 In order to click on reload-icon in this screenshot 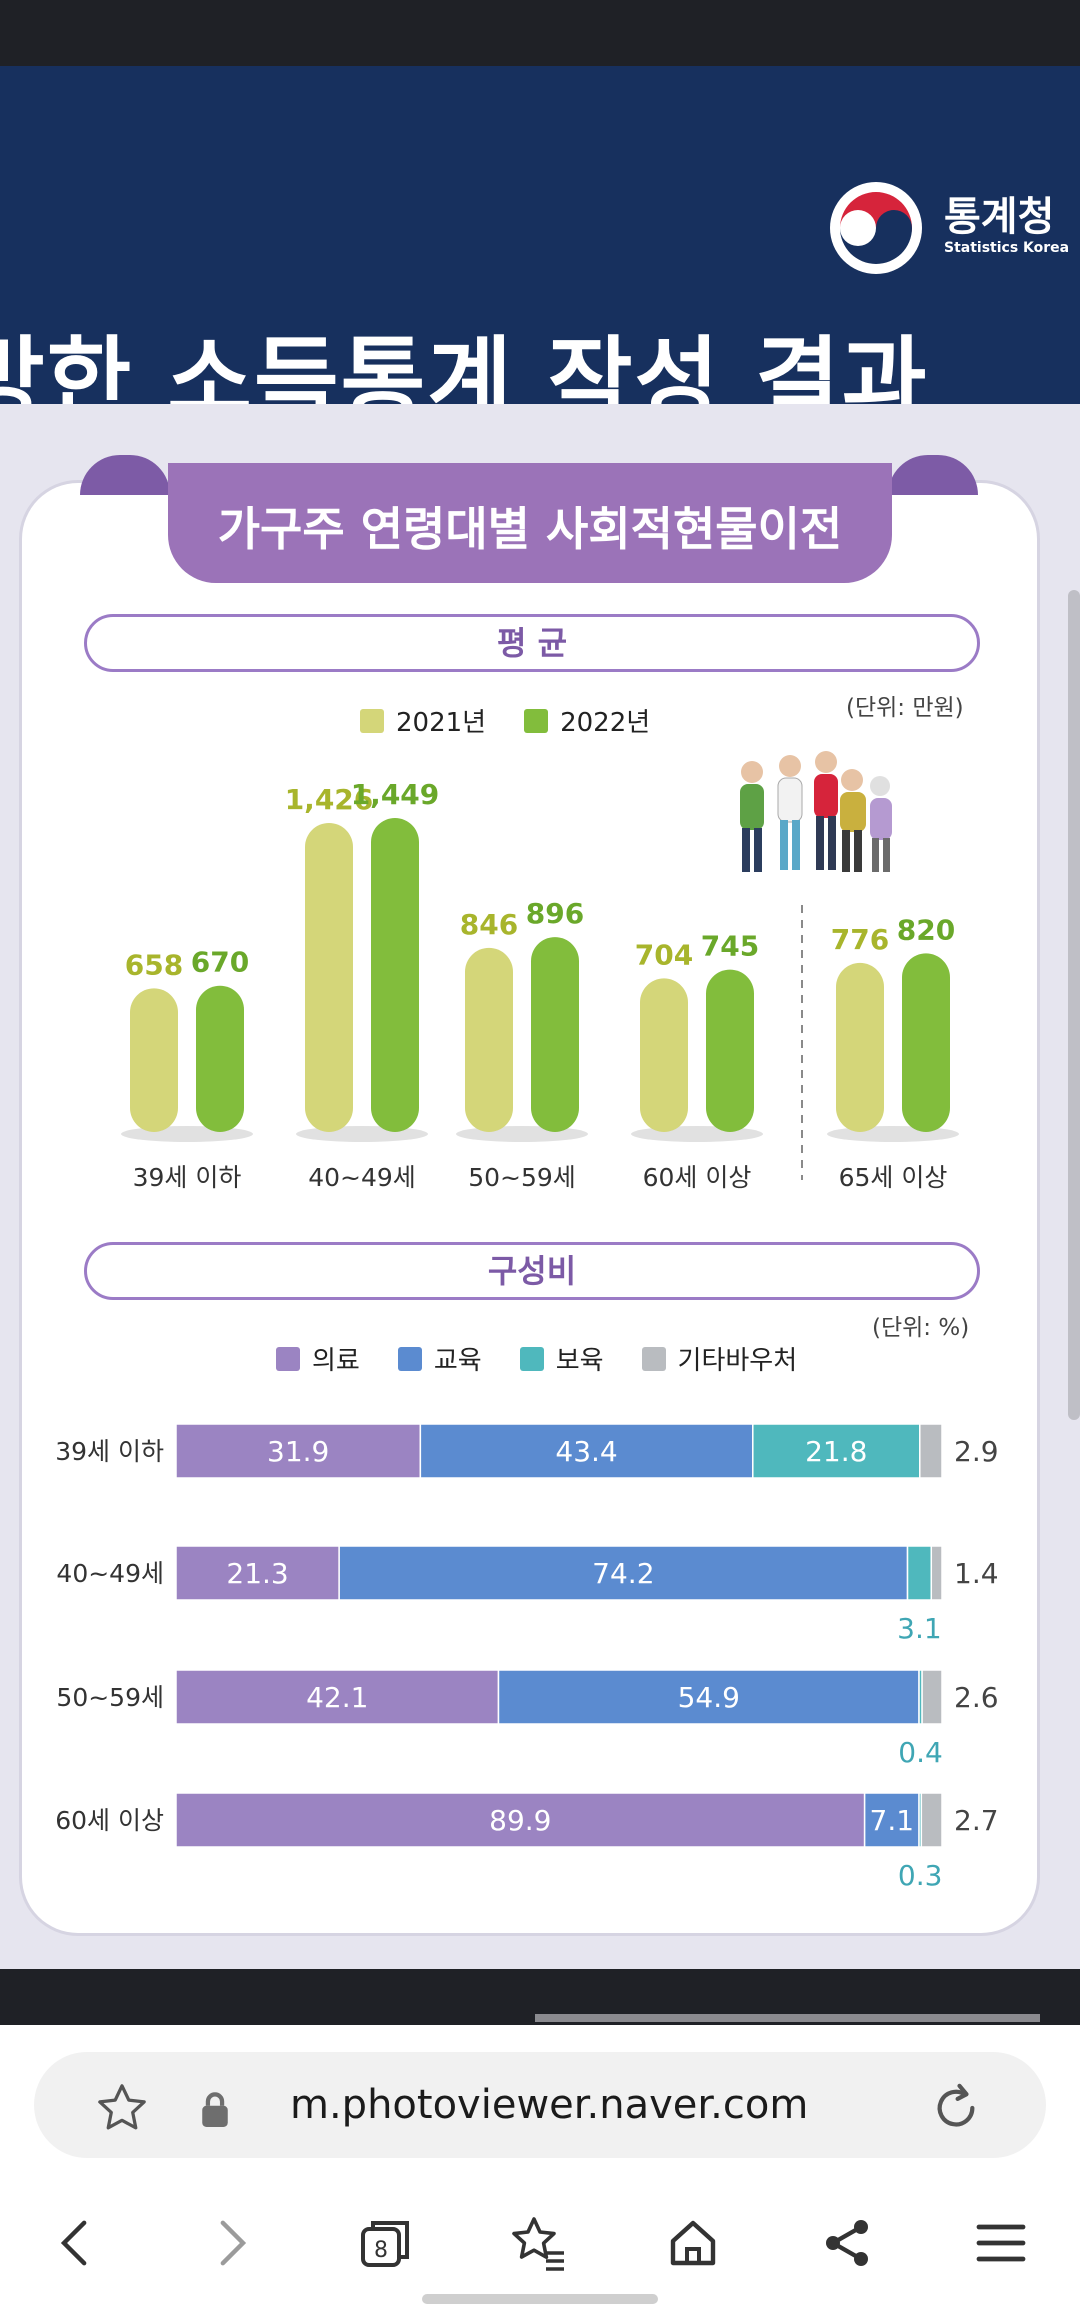, I will do `click(956, 2110)`.